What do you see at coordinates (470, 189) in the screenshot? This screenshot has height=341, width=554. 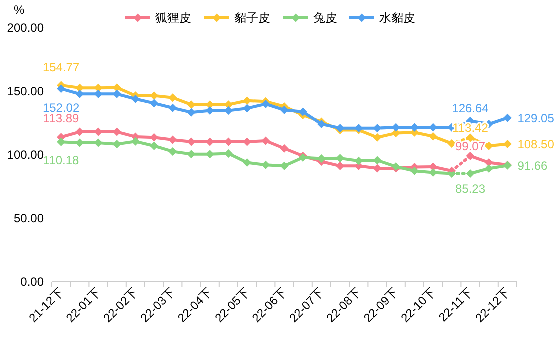 I see `data-label: 85.23` at bounding box center [470, 189].